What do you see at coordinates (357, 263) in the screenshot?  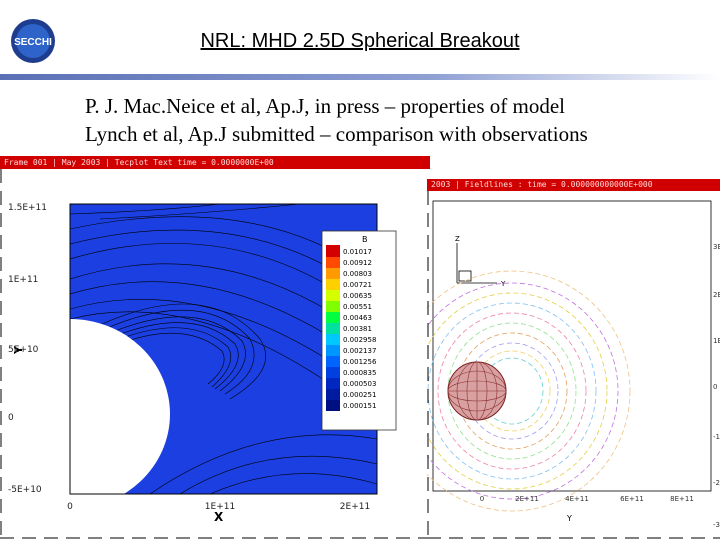 I see `legend-level-label: 0.00912` at bounding box center [357, 263].